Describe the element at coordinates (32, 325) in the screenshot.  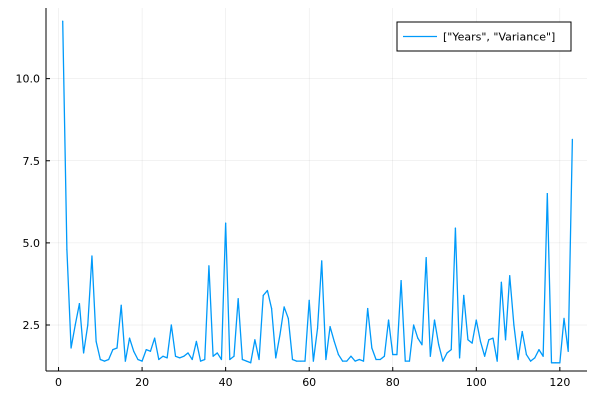
I see `y-tick-label: 2.5` at that location.